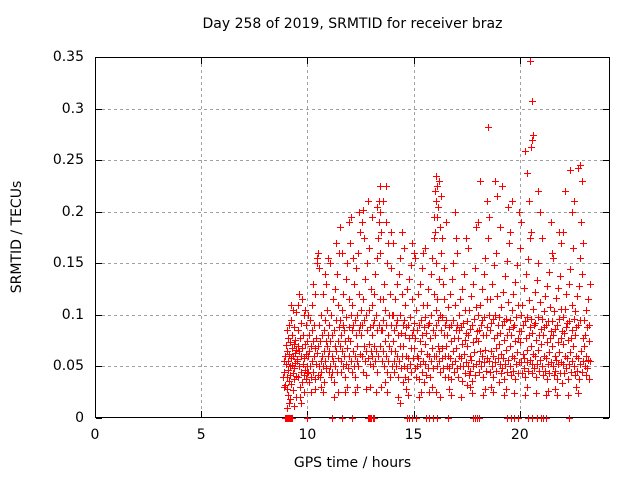  I want to click on y-tick-label: 0.1, so click(72, 314).